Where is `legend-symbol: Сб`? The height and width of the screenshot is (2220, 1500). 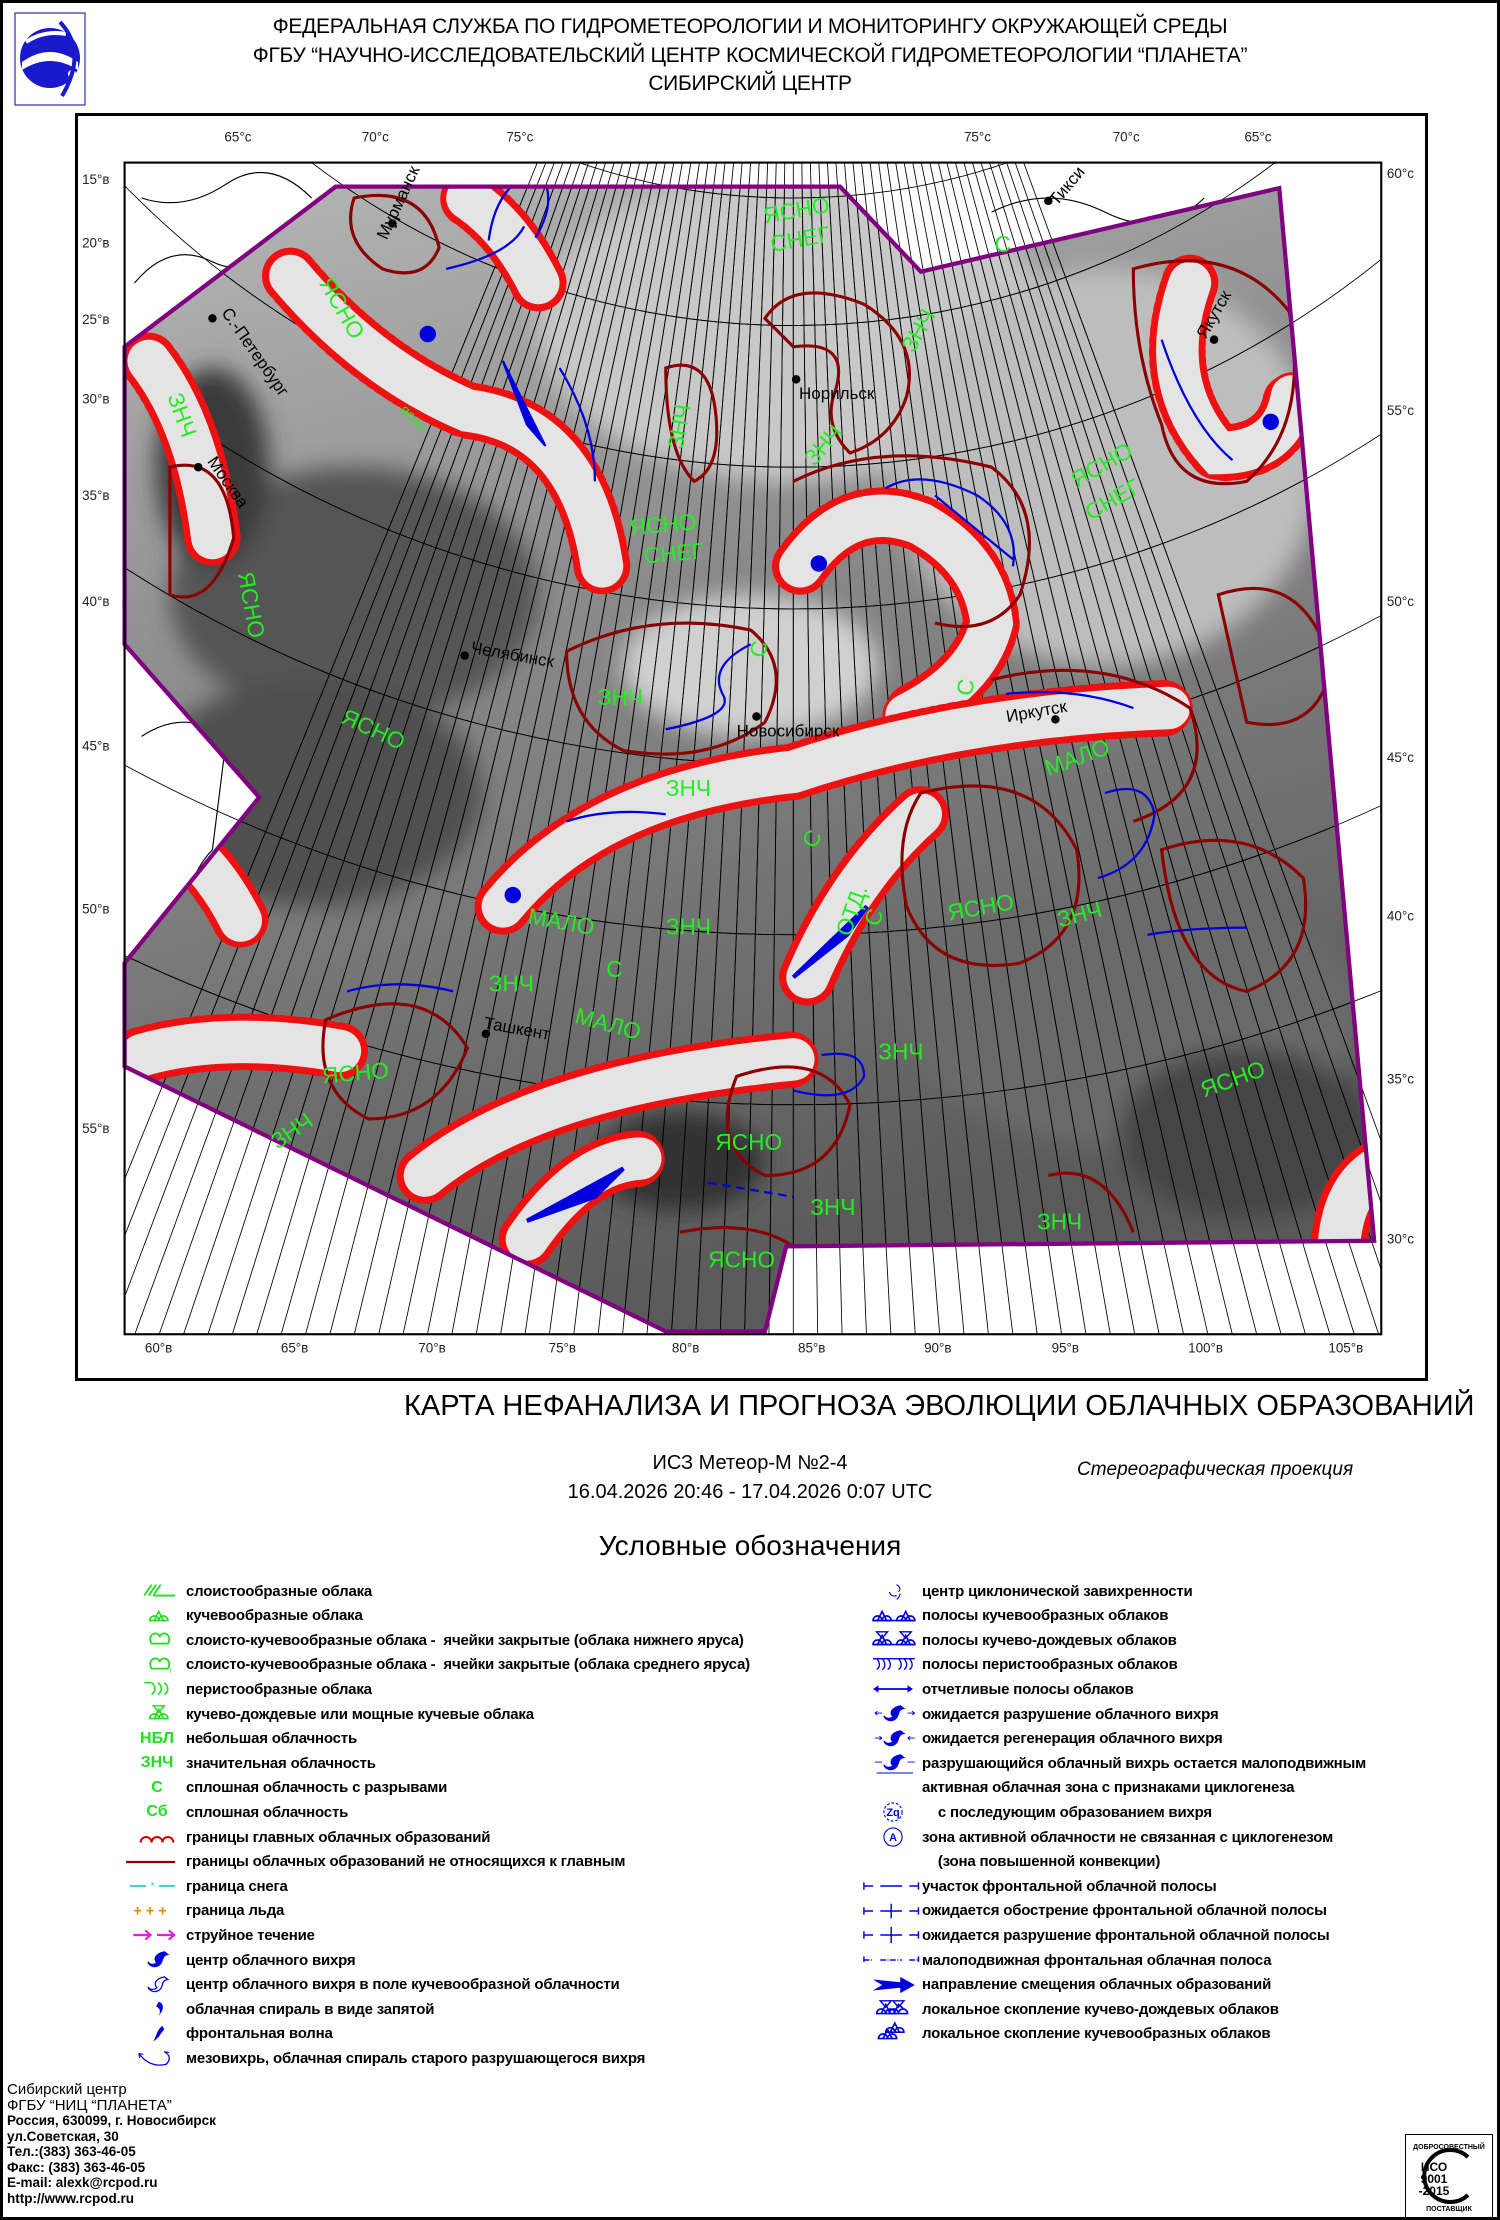 legend-symbol: Сб is located at coordinates (157, 1812).